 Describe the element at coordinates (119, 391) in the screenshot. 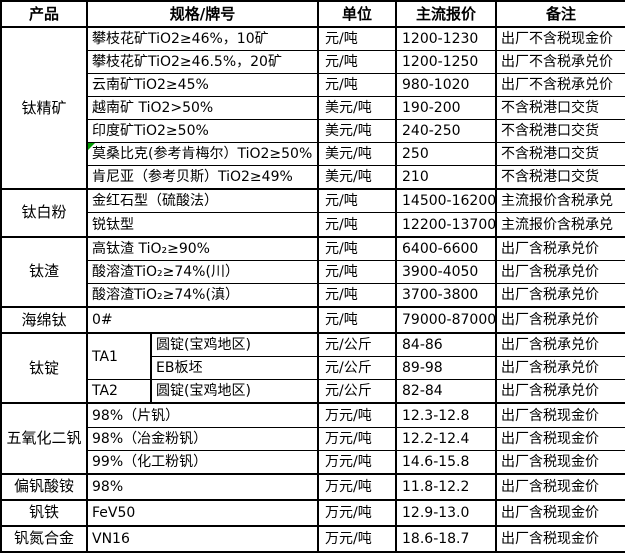

I see `grade-cell: TA2` at that location.